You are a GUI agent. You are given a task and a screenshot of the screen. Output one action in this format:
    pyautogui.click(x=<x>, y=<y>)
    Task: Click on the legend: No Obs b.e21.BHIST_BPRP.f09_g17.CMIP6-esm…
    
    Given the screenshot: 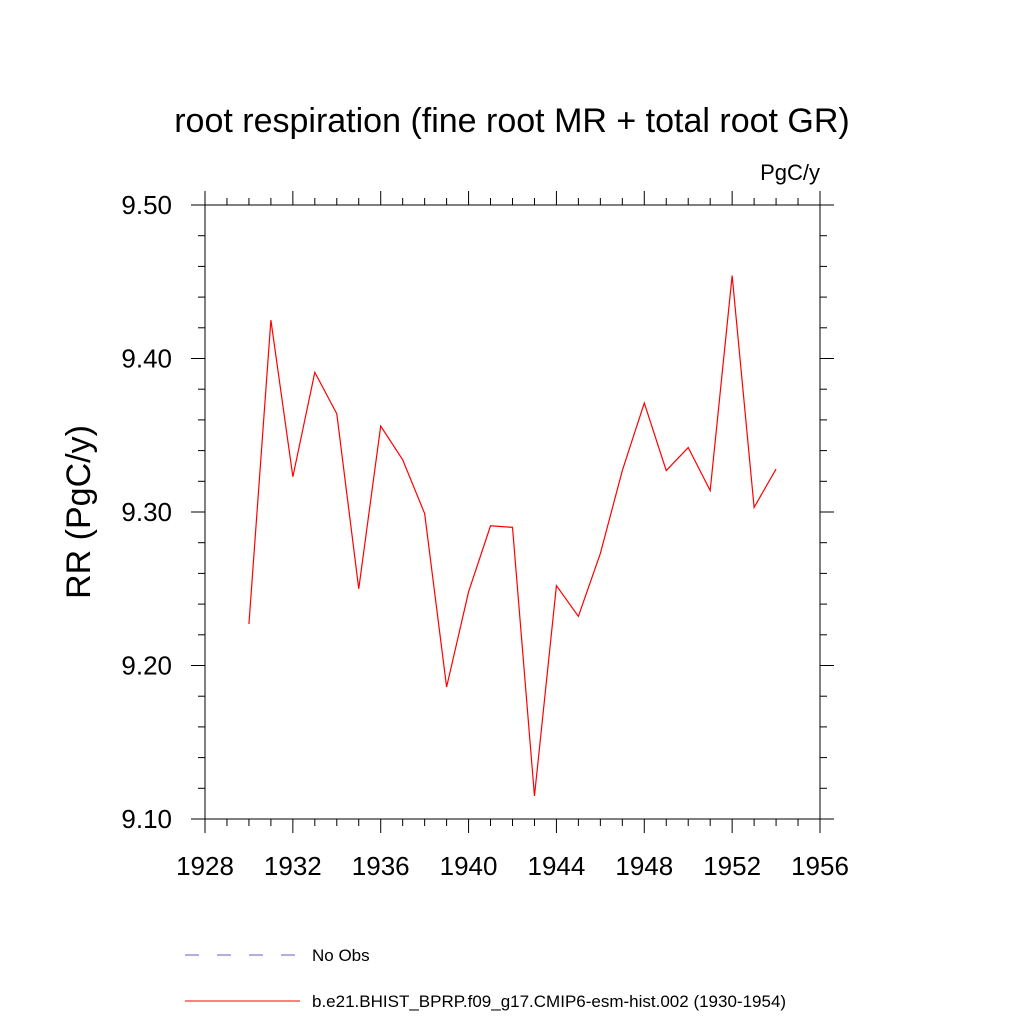 What is the action you would take?
    pyautogui.click(x=485, y=978)
    